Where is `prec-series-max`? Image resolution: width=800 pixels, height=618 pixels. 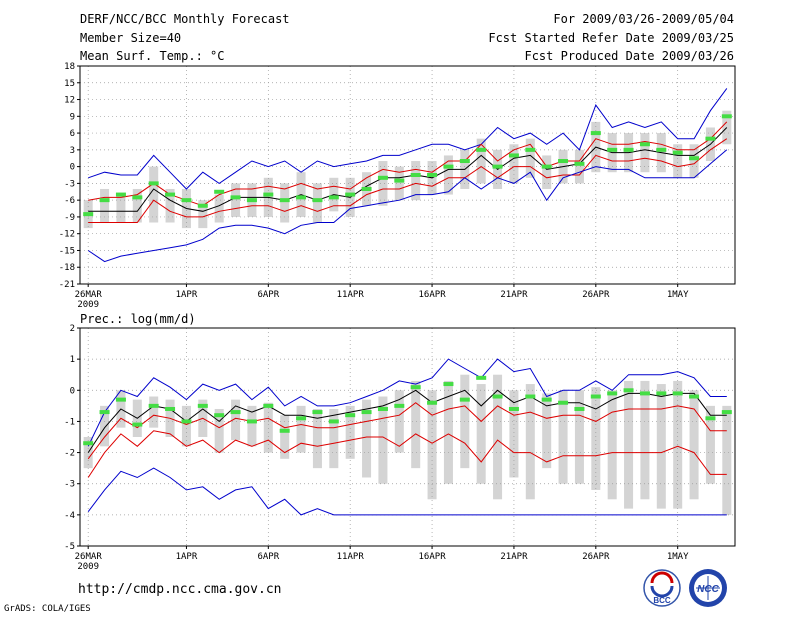 prec-series-max is located at coordinates (407, 402).